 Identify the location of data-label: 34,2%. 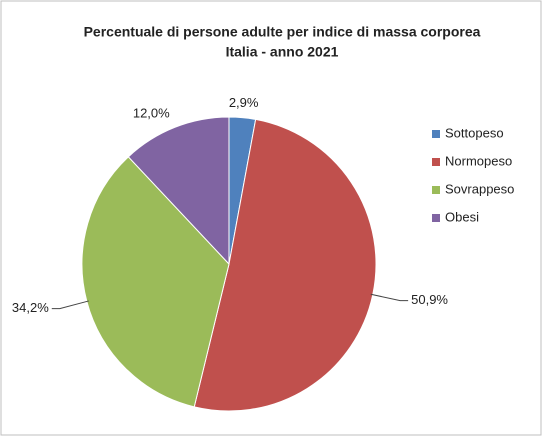
(30, 307).